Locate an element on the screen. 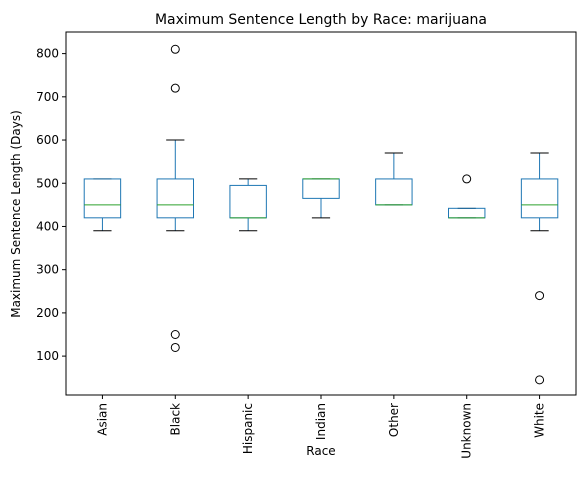 The width and height of the screenshot is (587, 495). y-tick-label: 300 is located at coordinates (47, 270).